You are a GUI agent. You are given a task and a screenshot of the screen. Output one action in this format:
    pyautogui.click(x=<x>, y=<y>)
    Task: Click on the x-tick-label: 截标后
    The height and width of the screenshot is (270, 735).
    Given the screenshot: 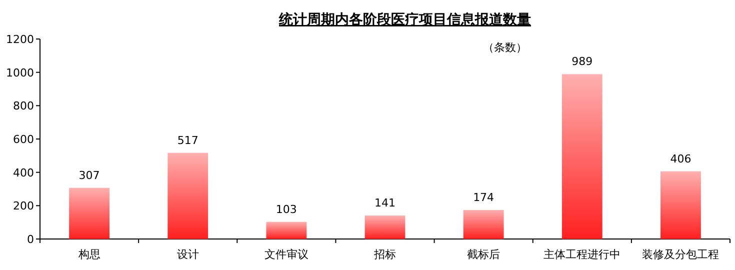 What is the action you would take?
    pyautogui.click(x=483, y=254)
    